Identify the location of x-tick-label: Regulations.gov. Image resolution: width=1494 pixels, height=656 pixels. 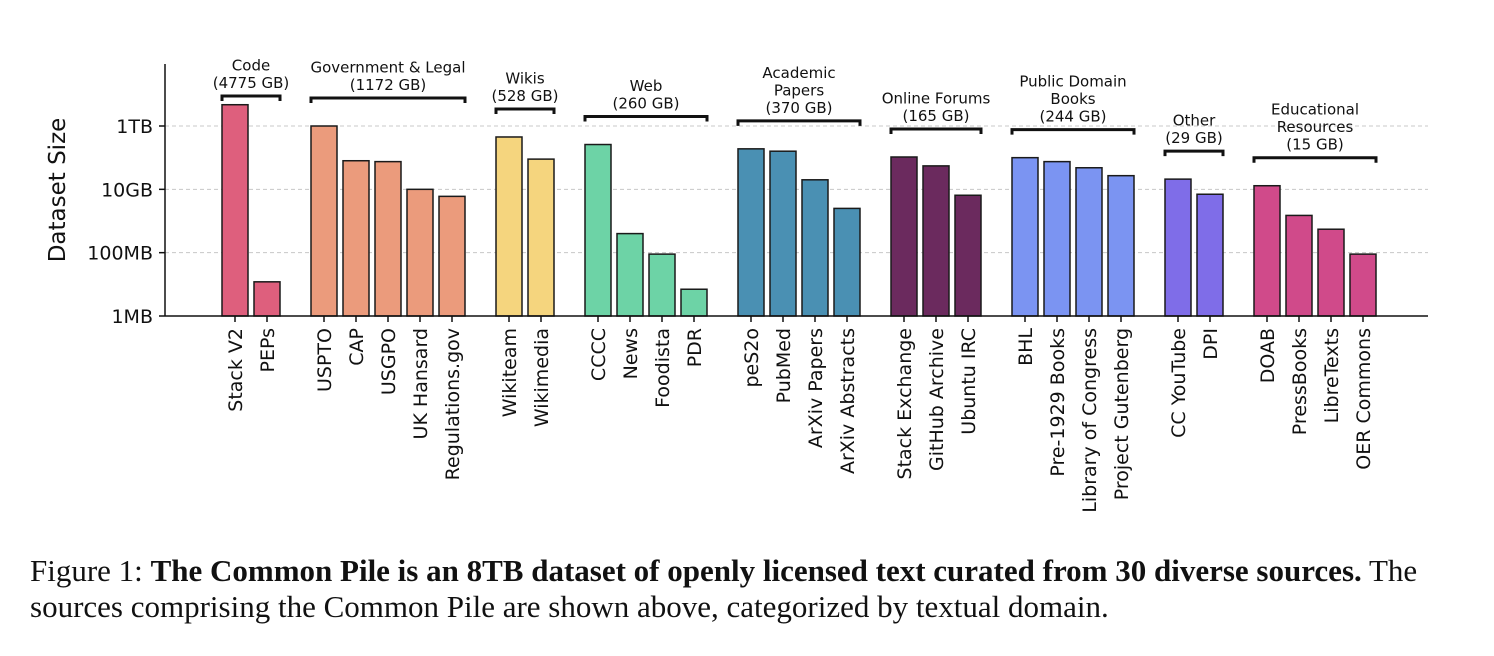
(453, 404).